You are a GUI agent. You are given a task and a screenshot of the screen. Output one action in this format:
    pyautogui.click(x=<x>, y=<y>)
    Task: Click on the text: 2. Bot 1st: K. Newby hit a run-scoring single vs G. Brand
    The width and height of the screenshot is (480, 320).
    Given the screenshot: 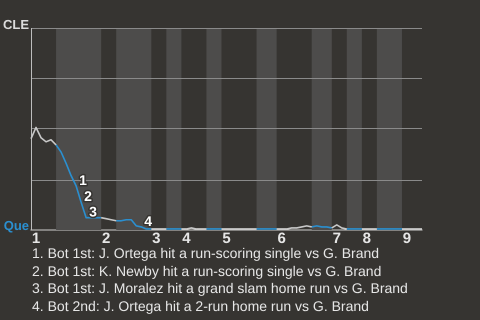 What is the action you would take?
    pyautogui.click(x=207, y=271)
    